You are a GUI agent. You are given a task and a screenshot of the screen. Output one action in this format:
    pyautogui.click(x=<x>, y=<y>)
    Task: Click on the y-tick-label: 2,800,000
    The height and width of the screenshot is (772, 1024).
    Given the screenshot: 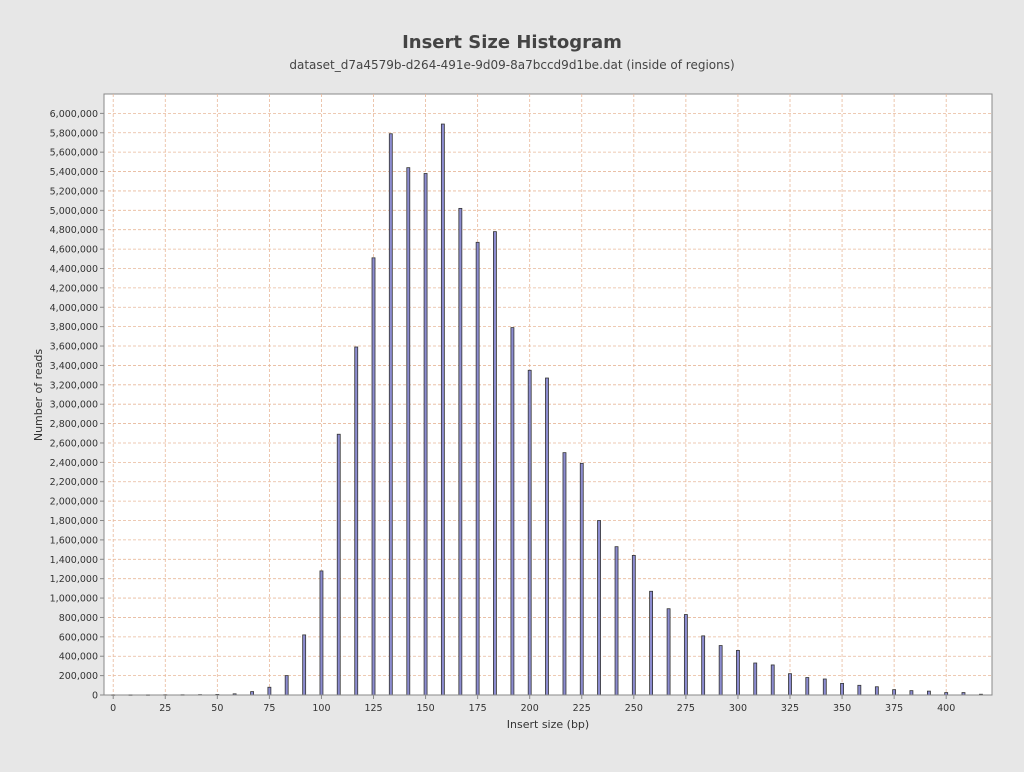 What is the action you would take?
    pyautogui.click(x=74, y=424)
    